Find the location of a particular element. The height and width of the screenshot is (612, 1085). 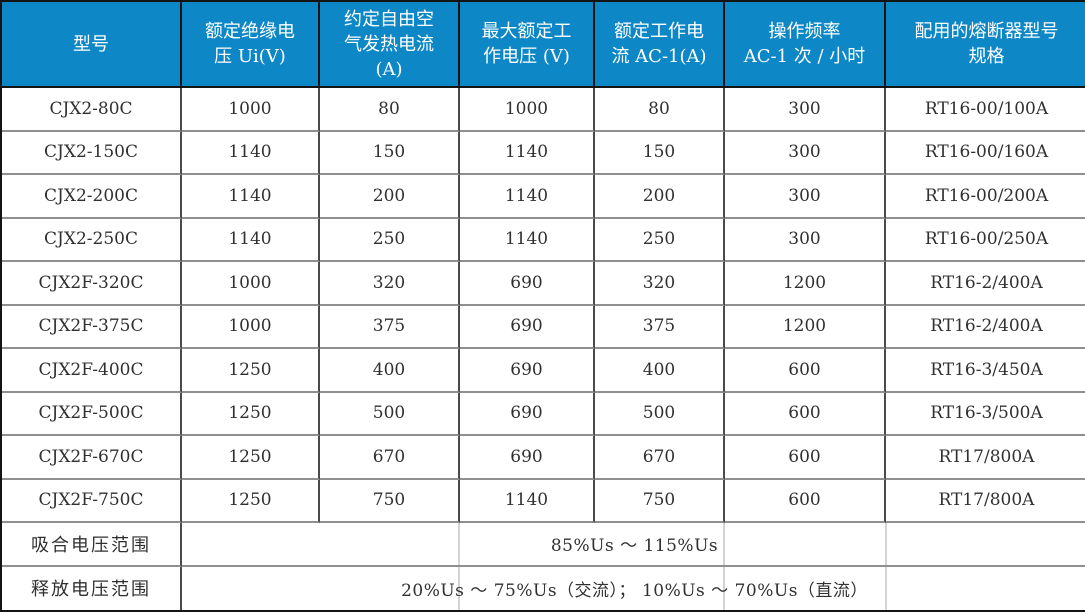

model-cell: CJX2F-375C is located at coordinates (92, 327).